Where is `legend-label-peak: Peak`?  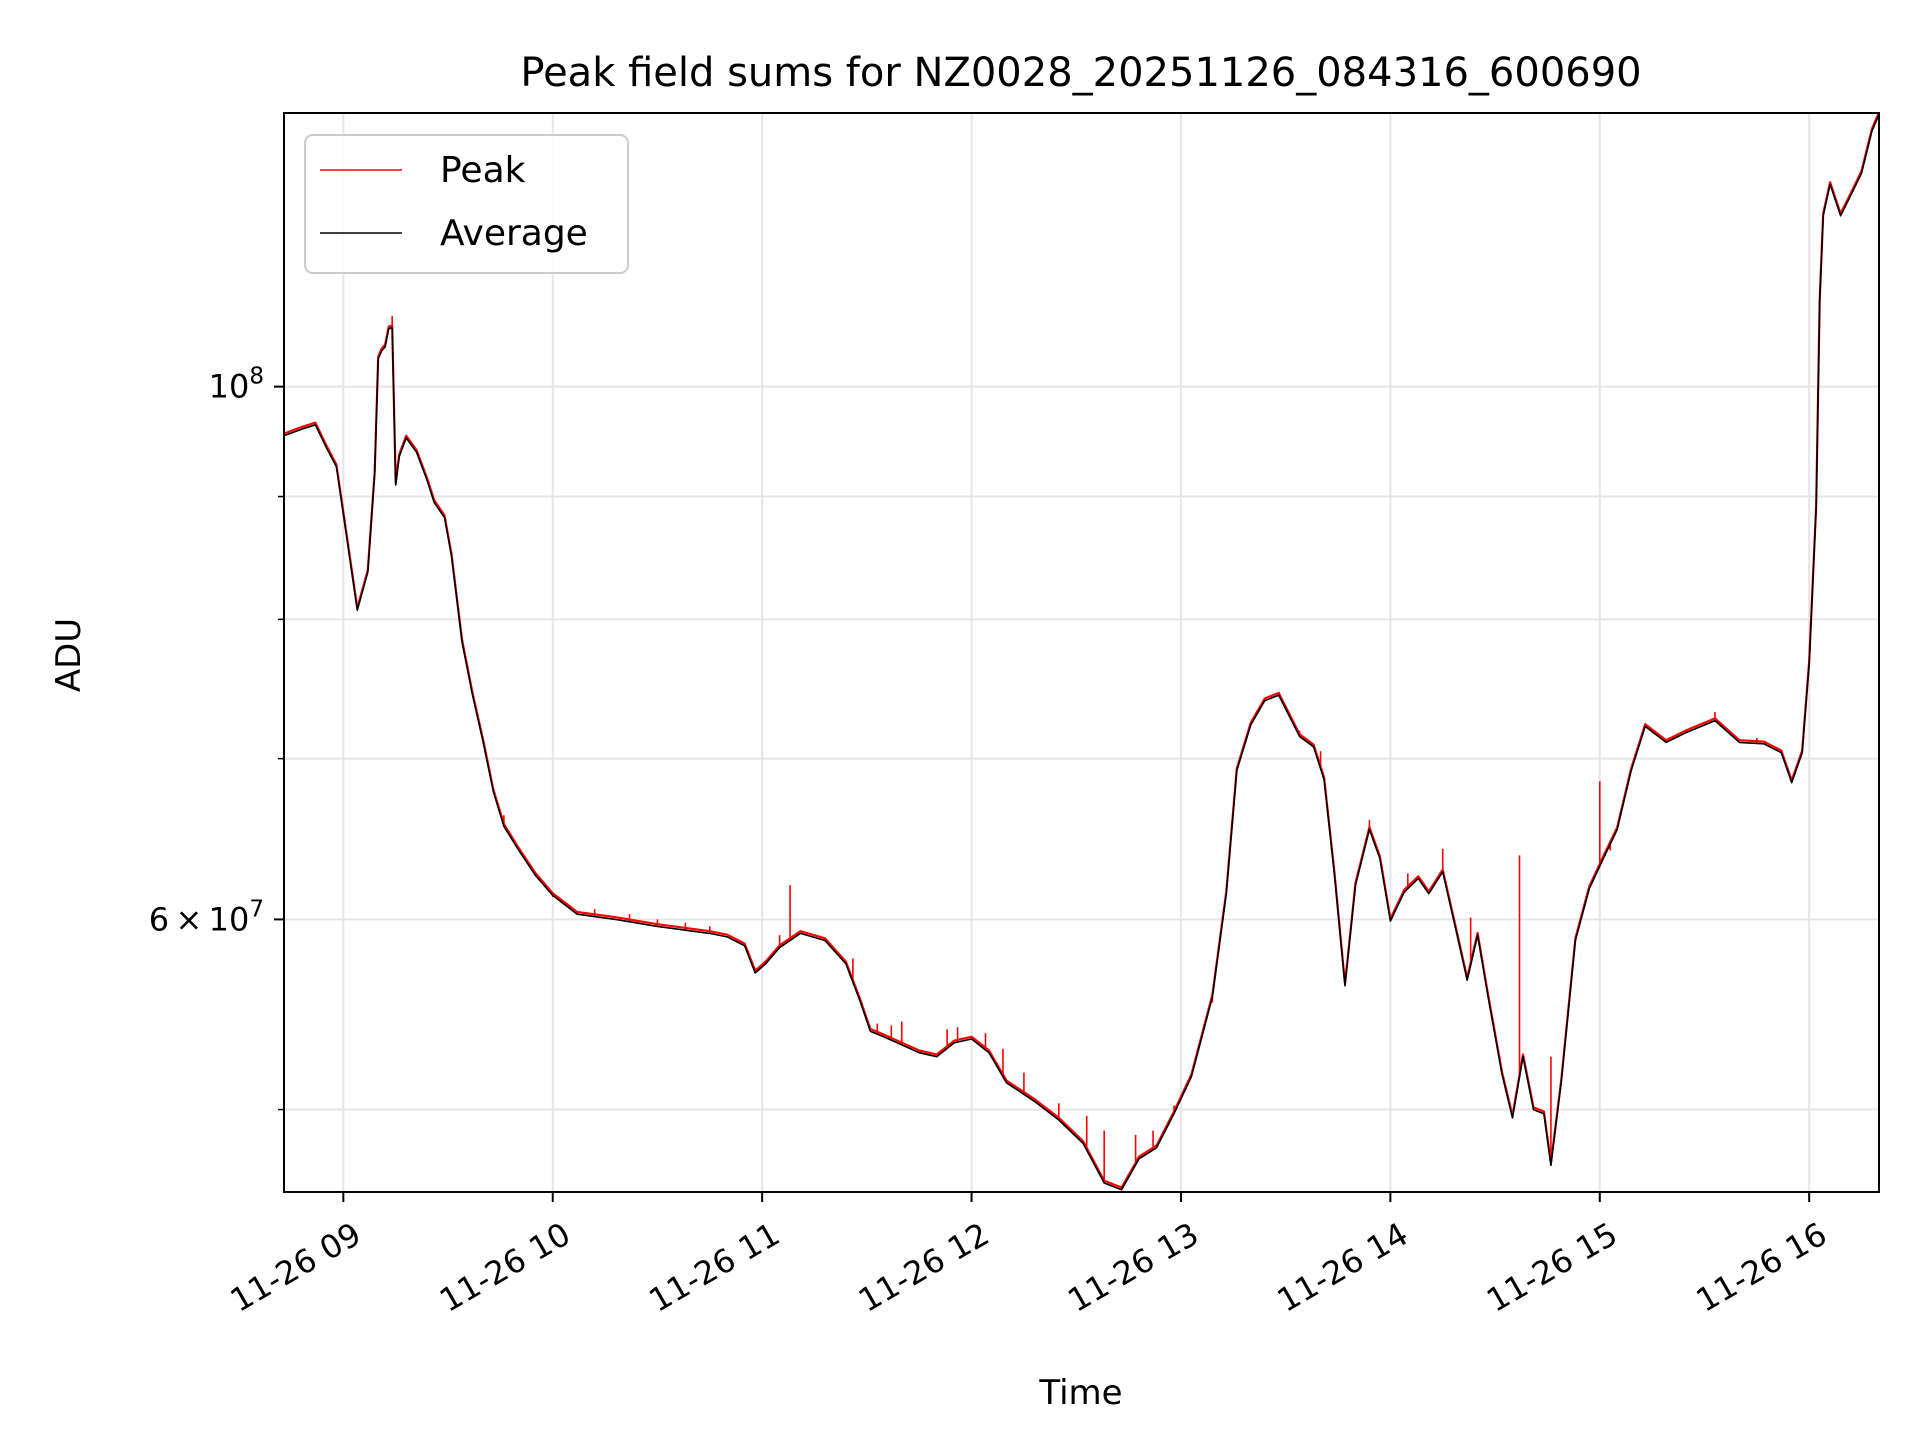 legend-label-peak: Peak is located at coordinates (483, 170).